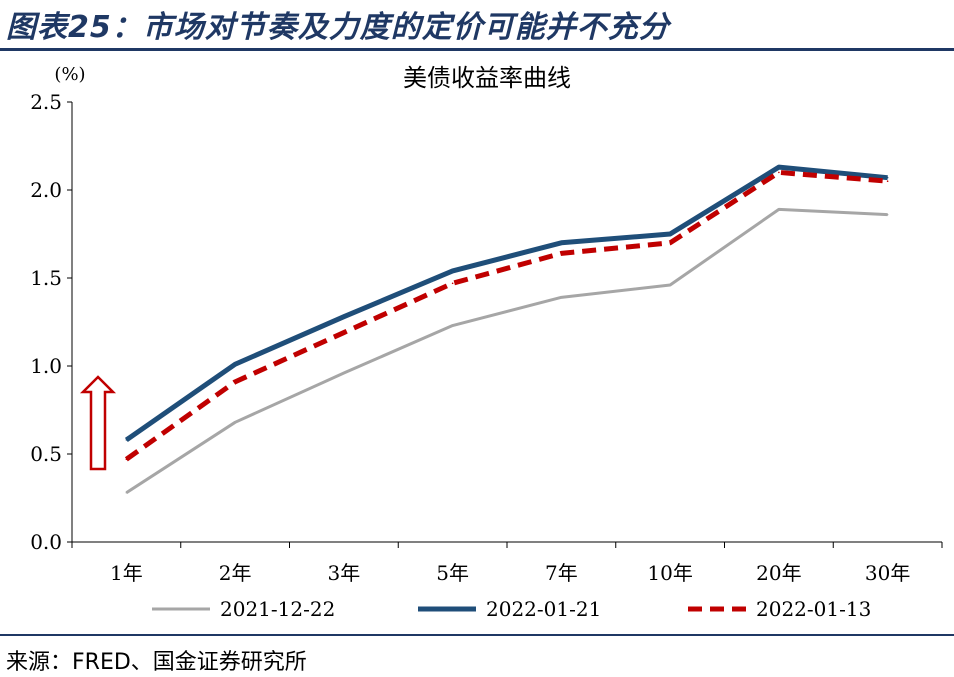 The height and width of the screenshot is (677, 954). Describe the element at coordinates (344, 573) in the screenshot. I see `x-tick-label: 3年` at that location.